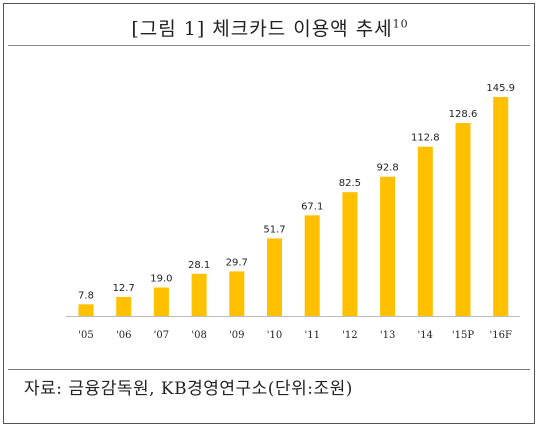 The image size is (540, 429). I want to click on x-tick-label-4: '09, so click(236, 335).